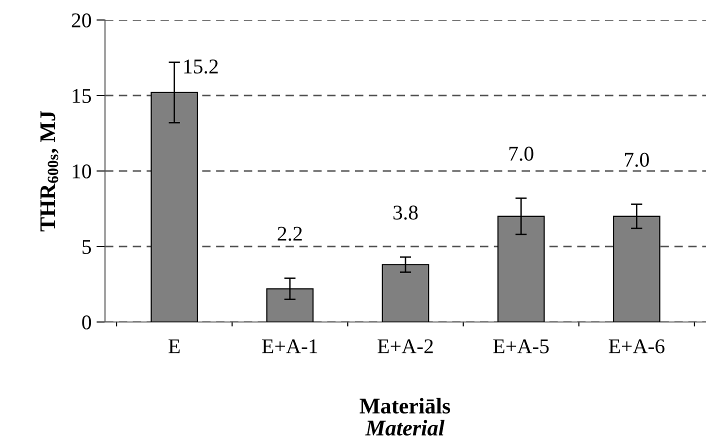 The image size is (706, 447). Describe the element at coordinates (636, 346) in the screenshot. I see `x-tick-label: E+A-6` at that location.